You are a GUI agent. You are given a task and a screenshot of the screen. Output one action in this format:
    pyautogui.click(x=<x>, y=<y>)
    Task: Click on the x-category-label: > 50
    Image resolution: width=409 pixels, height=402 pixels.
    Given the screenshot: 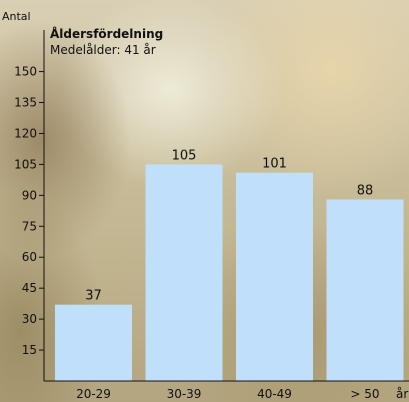 What is the action you would take?
    pyautogui.click(x=364, y=394)
    